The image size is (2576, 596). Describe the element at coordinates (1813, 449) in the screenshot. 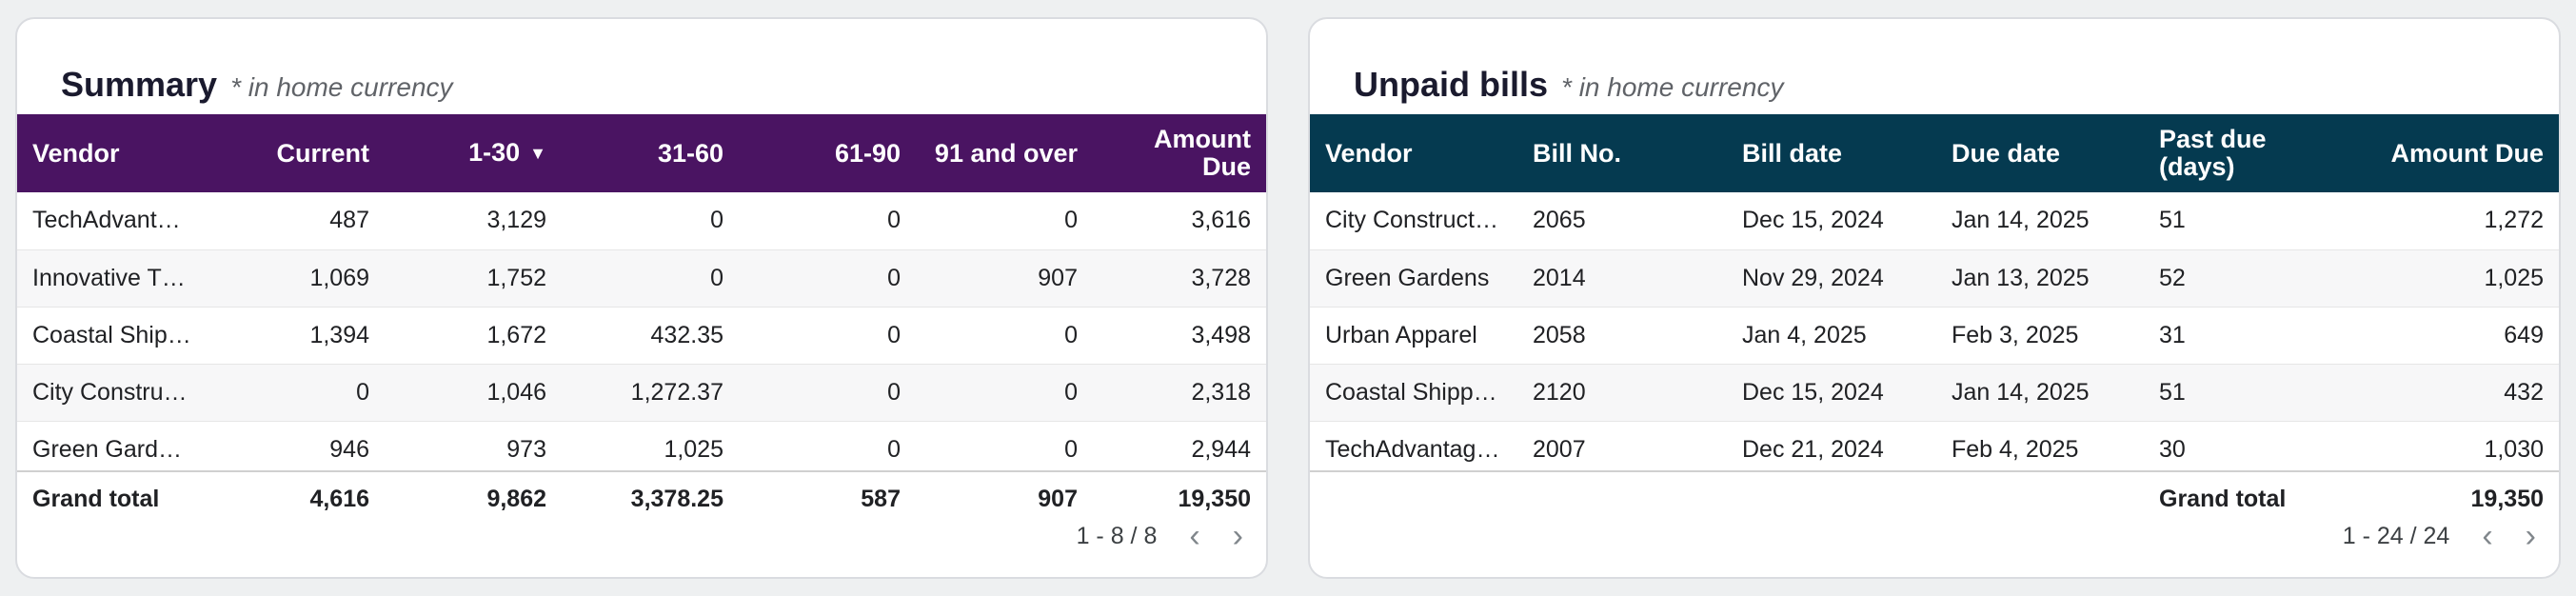

I see `bill-date-cell: Dec 21, 2024` at that location.